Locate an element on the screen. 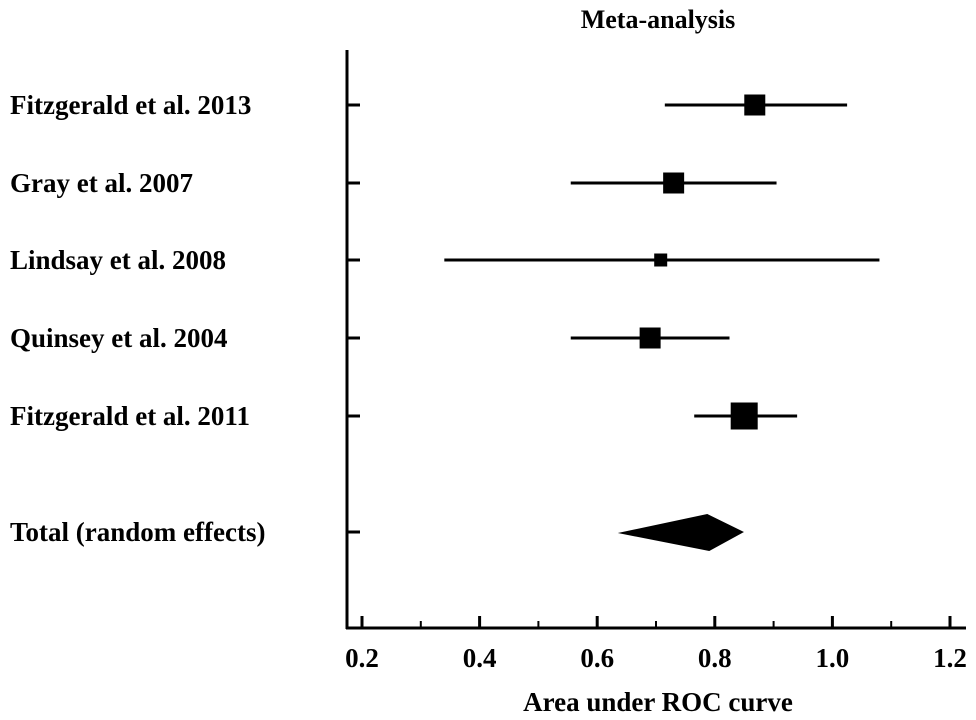 This screenshot has height=720, width=976. study-row: Gray et al. 2007 is located at coordinates (393, 183).